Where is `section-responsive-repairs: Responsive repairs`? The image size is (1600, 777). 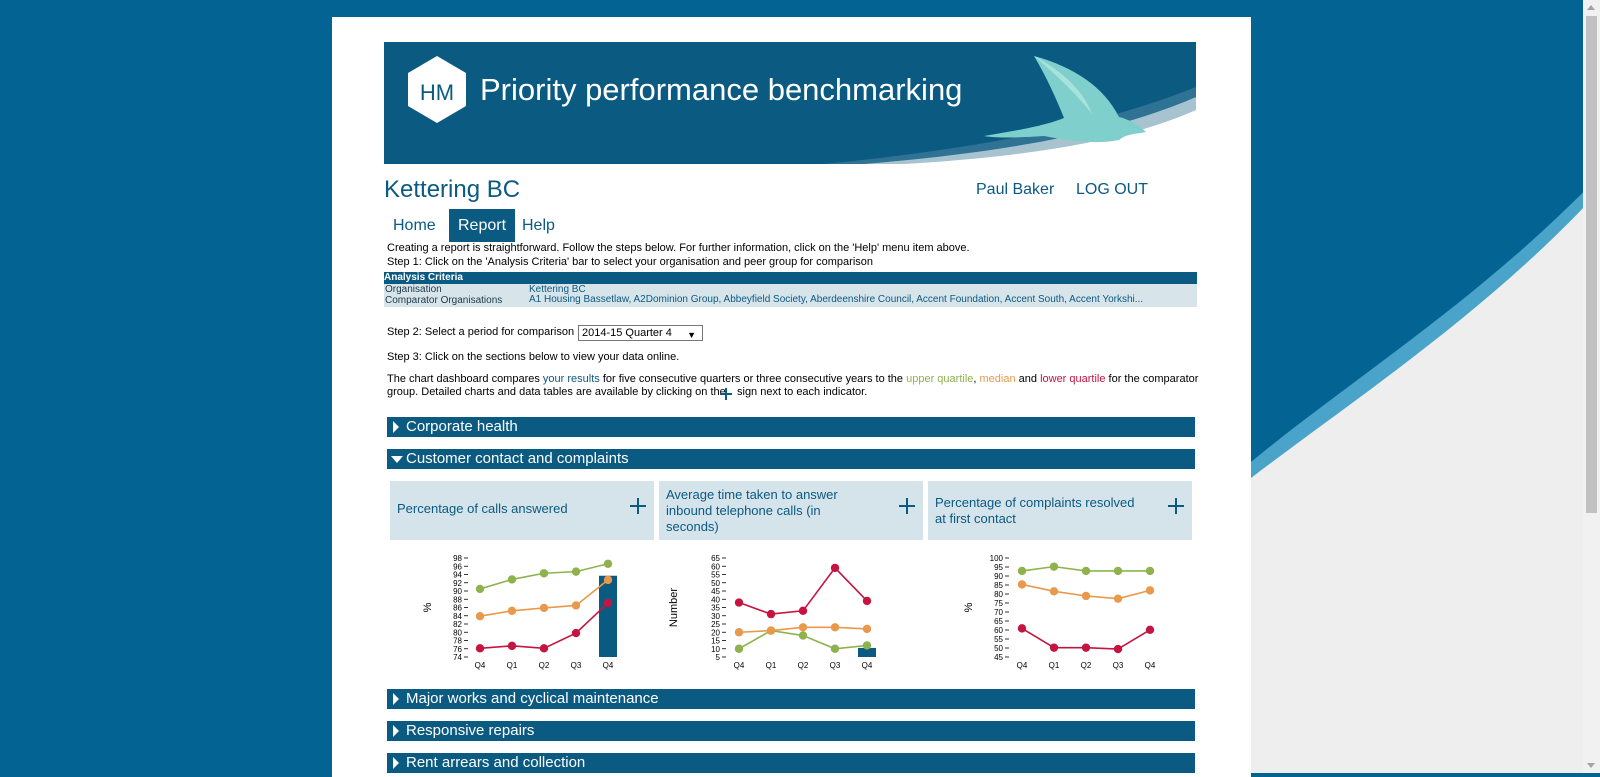
section-responsive-repairs: Responsive repairs is located at coordinates (791, 731).